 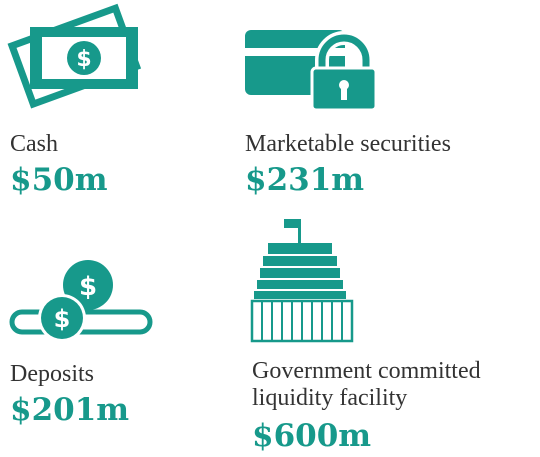 I want to click on item-label: Government committed, so click(x=366, y=371).